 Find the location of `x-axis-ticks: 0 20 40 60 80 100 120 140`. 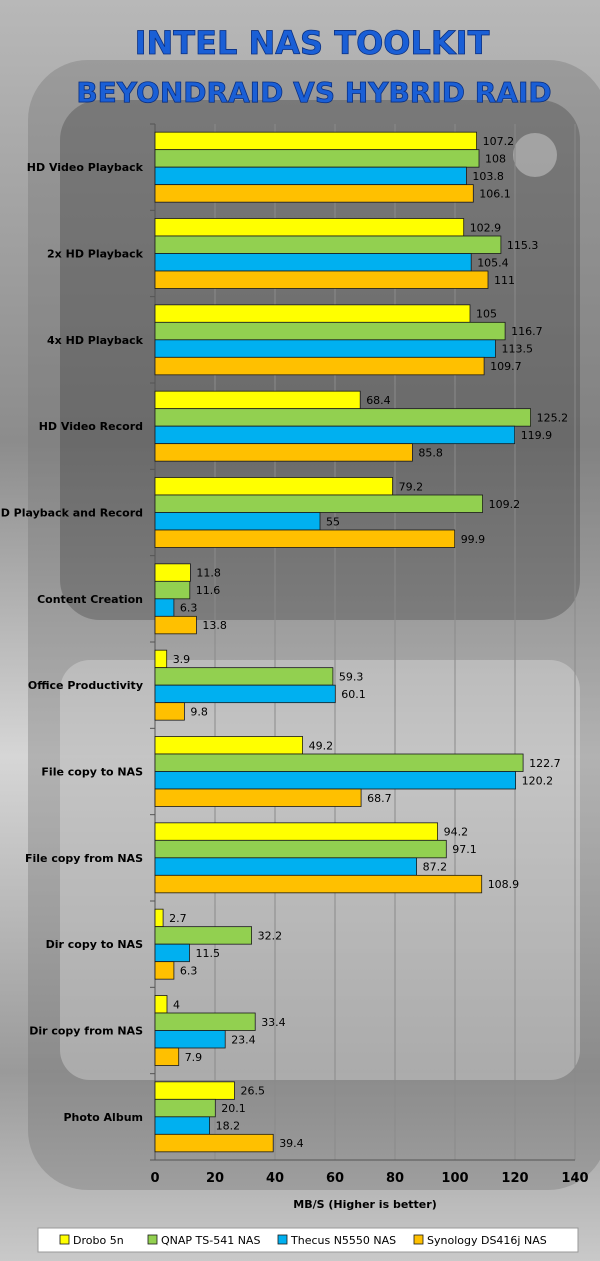

x-axis-ticks: 0 20 40 60 80 100 120 140 is located at coordinates (369, 1178).